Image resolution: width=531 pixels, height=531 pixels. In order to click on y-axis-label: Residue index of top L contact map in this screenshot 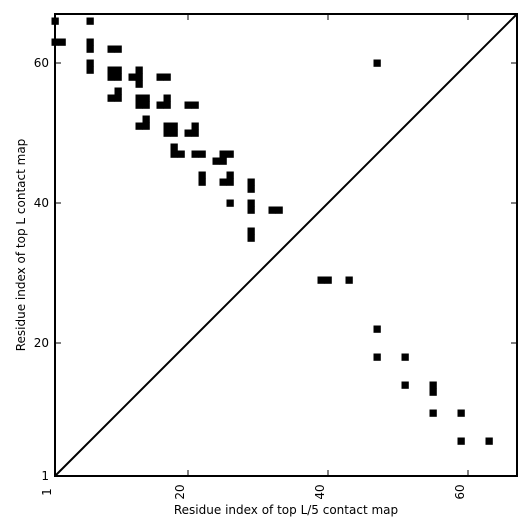, I will do `click(21, 245)`.